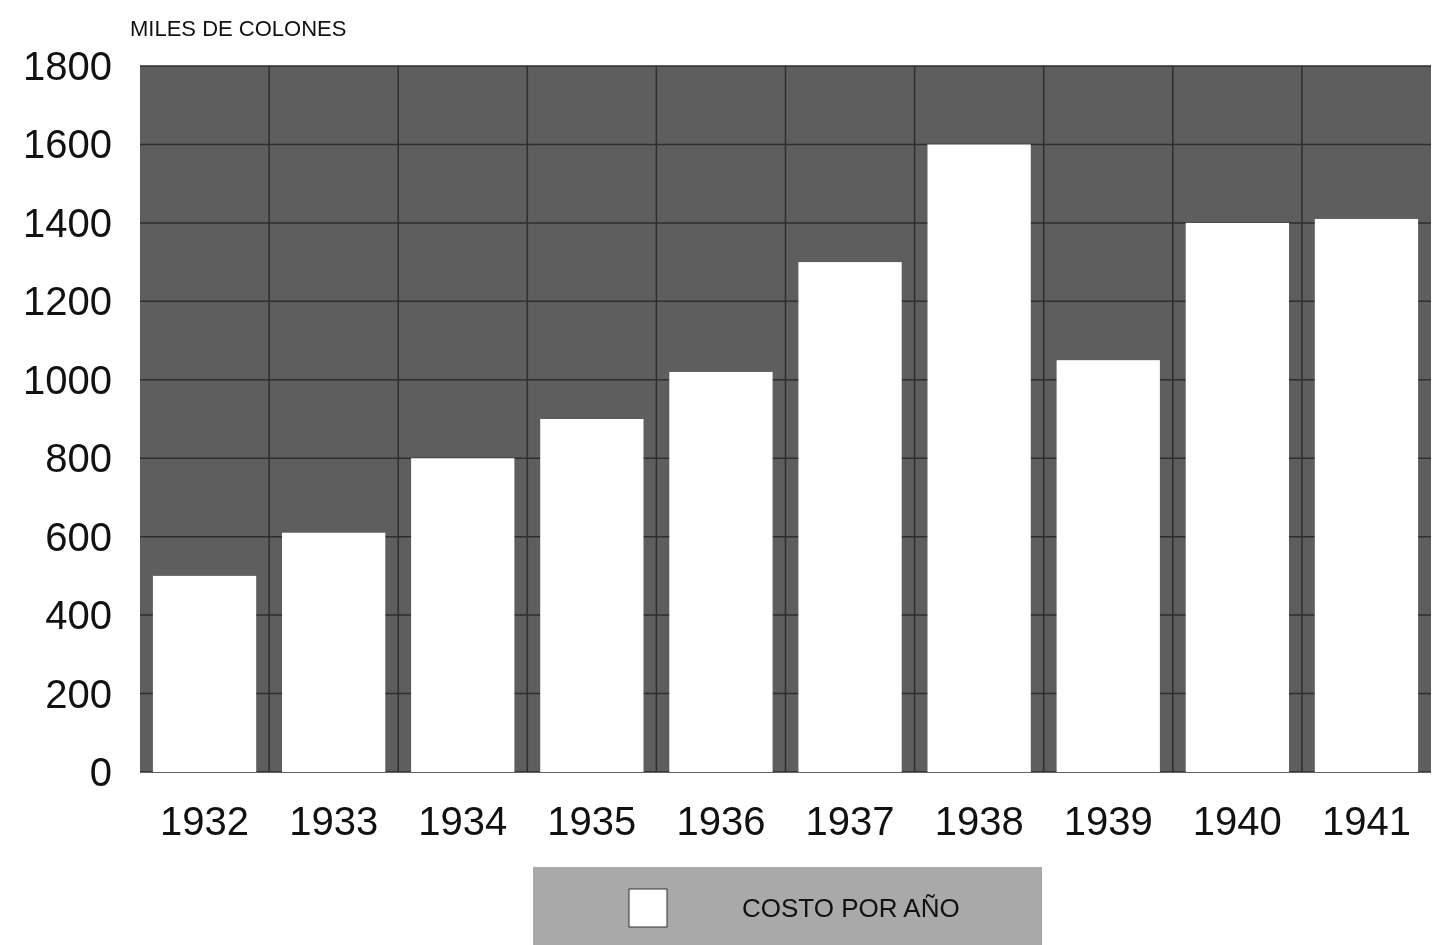  Describe the element at coordinates (67, 301) in the screenshot. I see `y-tick-label: 1200` at that location.